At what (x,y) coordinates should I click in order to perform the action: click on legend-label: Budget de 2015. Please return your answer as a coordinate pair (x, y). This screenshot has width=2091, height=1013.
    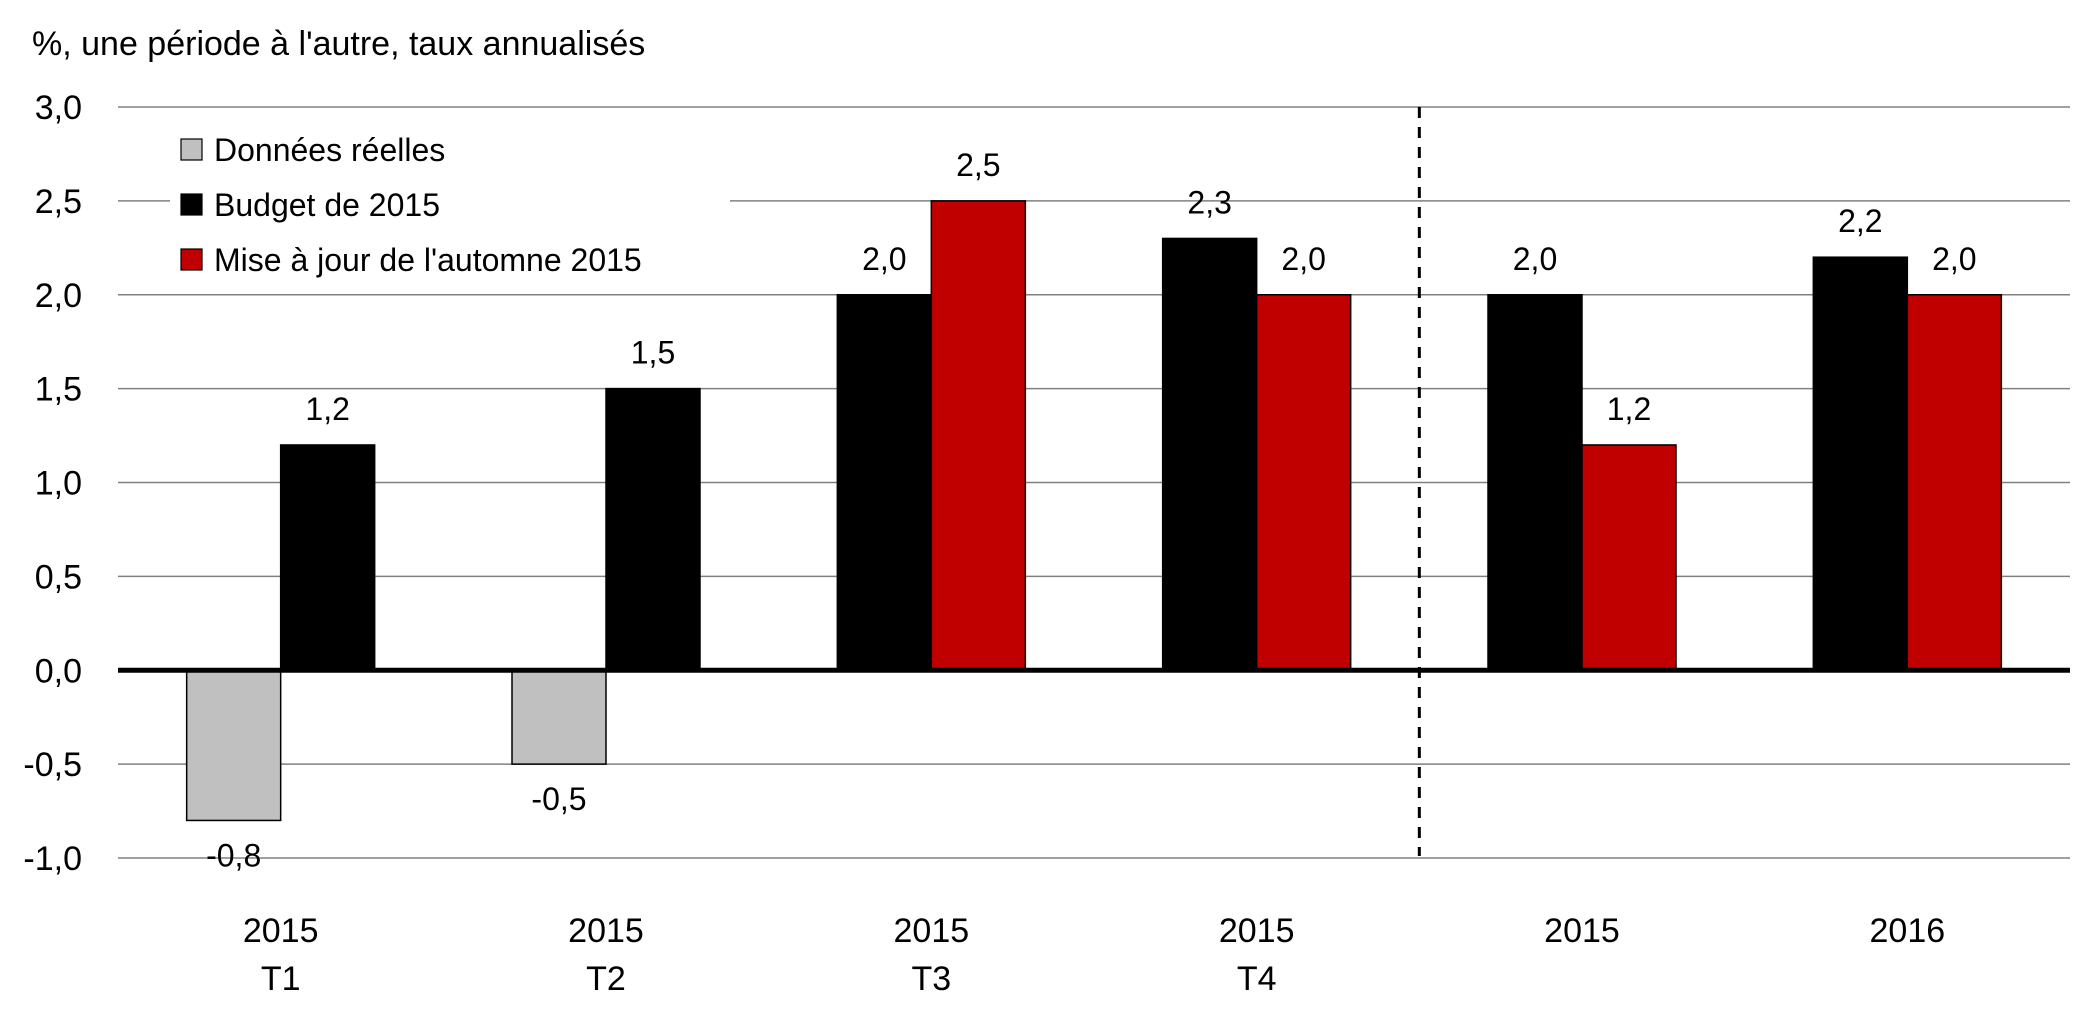
    Looking at the image, I should click on (327, 205).